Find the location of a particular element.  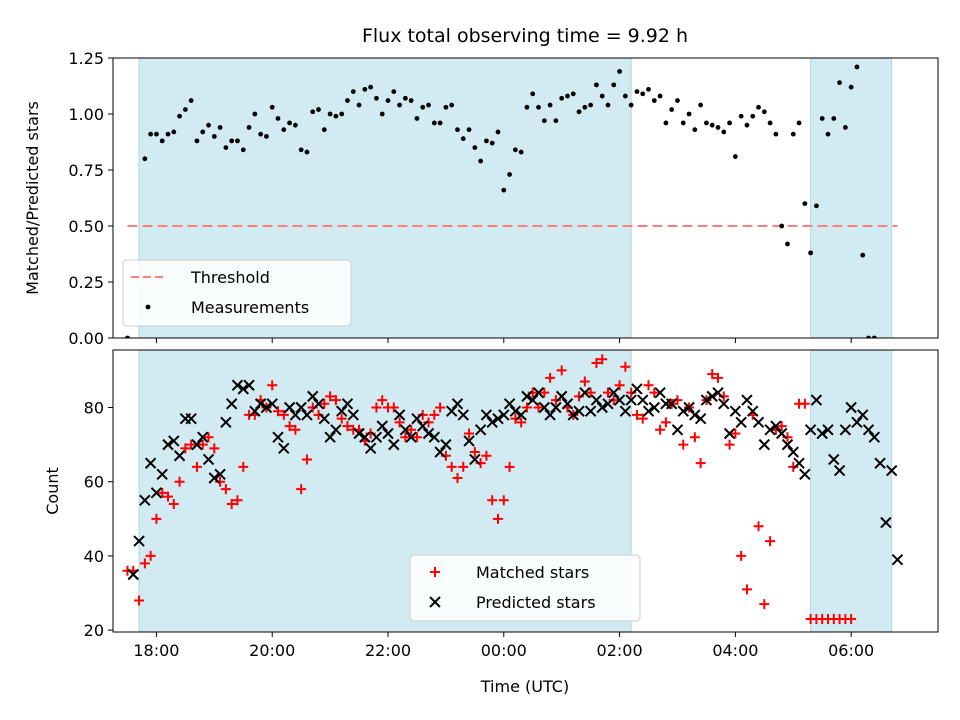

y-tick-label: 0.00 is located at coordinates (86, 338).